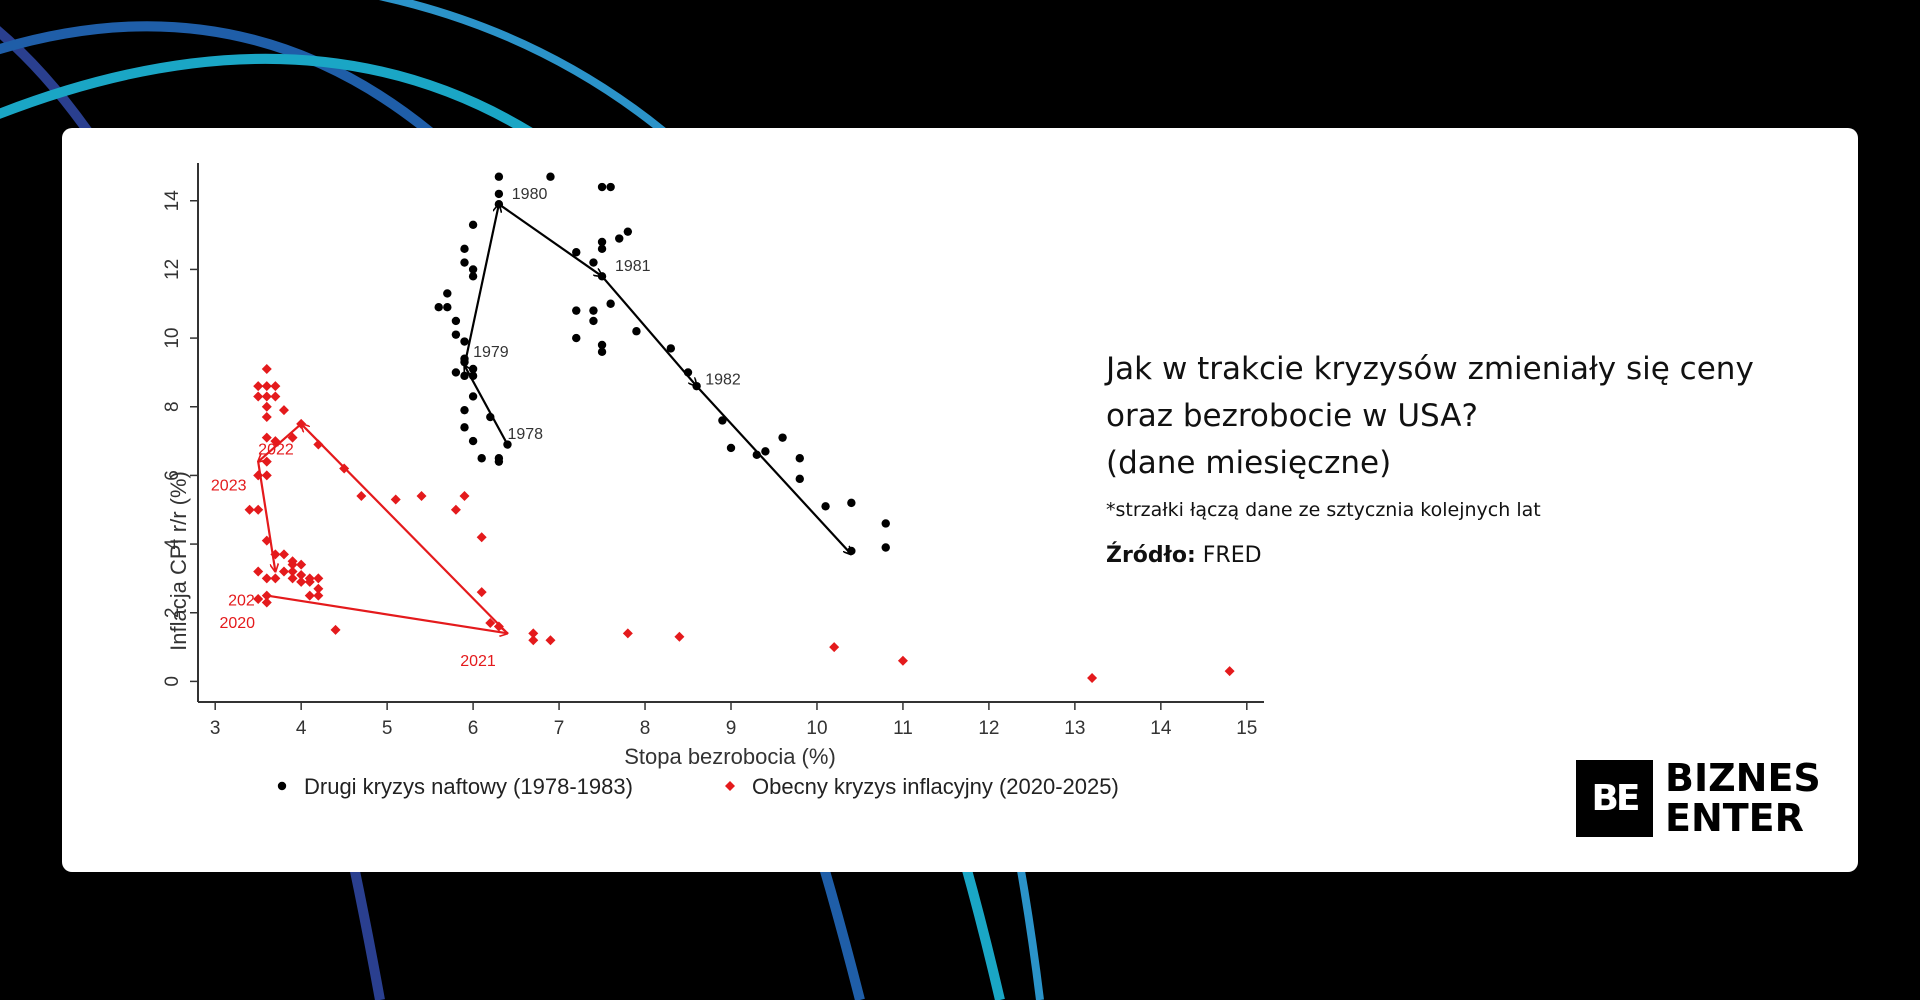 Image resolution: width=1920 pixels, height=1000 pixels. I want to click on y-tick-label: 4, so click(172, 543).